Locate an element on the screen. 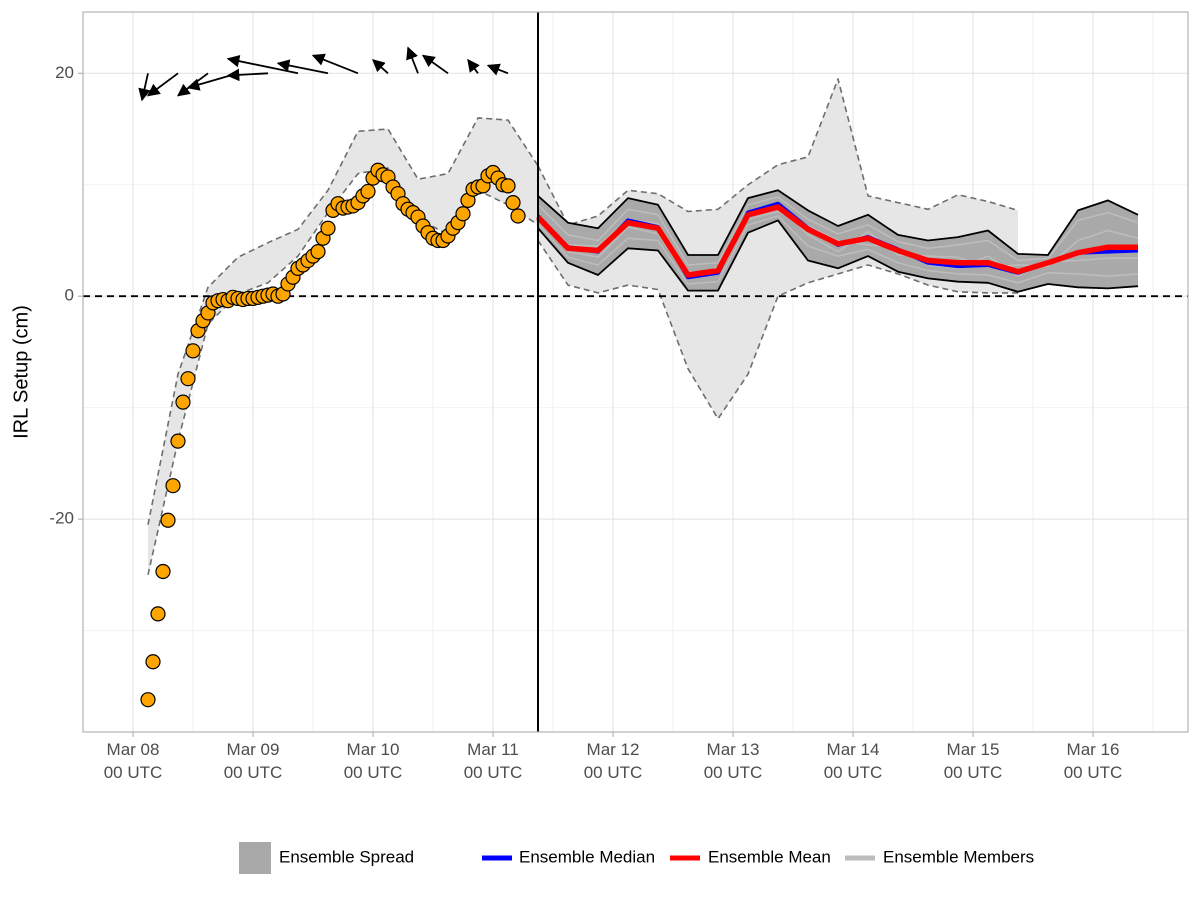 The height and width of the screenshot is (900, 1200). x-tick-label: Mar 16 00 UTC is located at coordinates (1093, 761).